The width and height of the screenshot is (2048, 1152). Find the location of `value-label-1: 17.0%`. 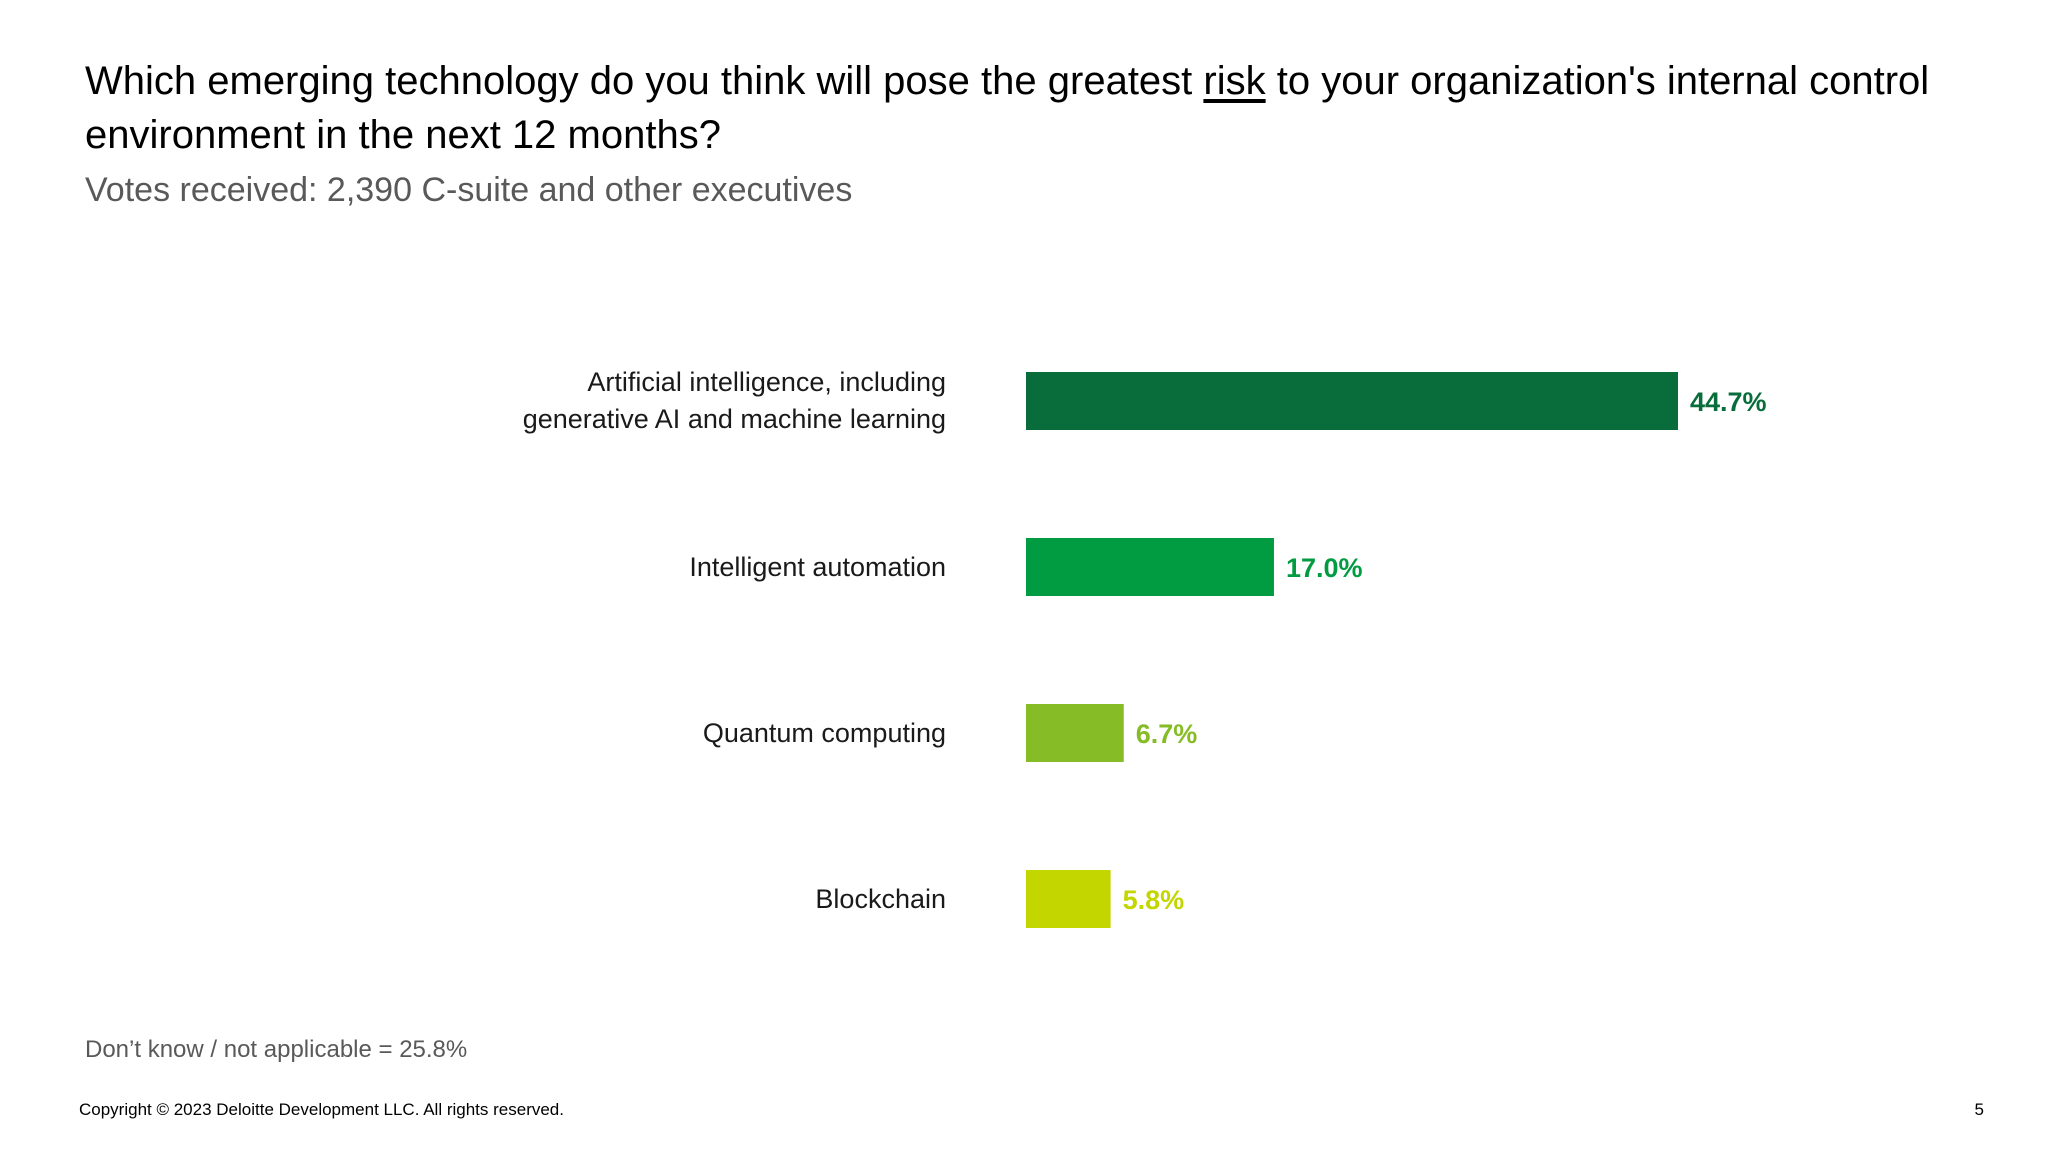

value-label-1: 17.0% is located at coordinates (1324, 568).